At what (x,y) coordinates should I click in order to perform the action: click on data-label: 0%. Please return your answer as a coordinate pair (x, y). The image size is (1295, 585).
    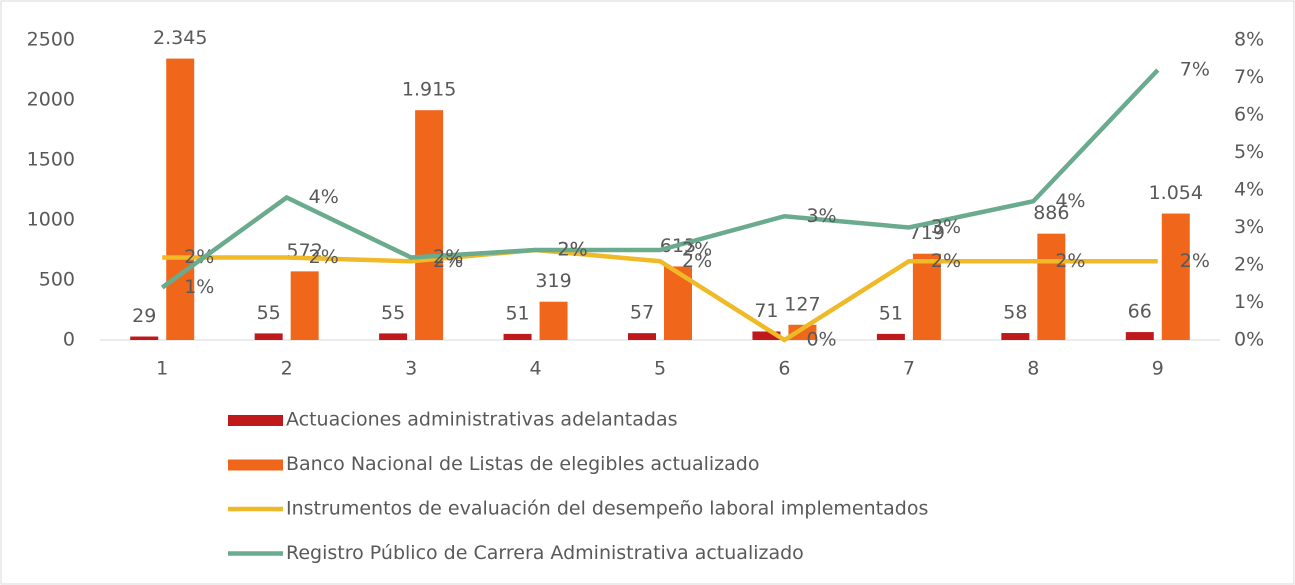
    Looking at the image, I should click on (821, 340).